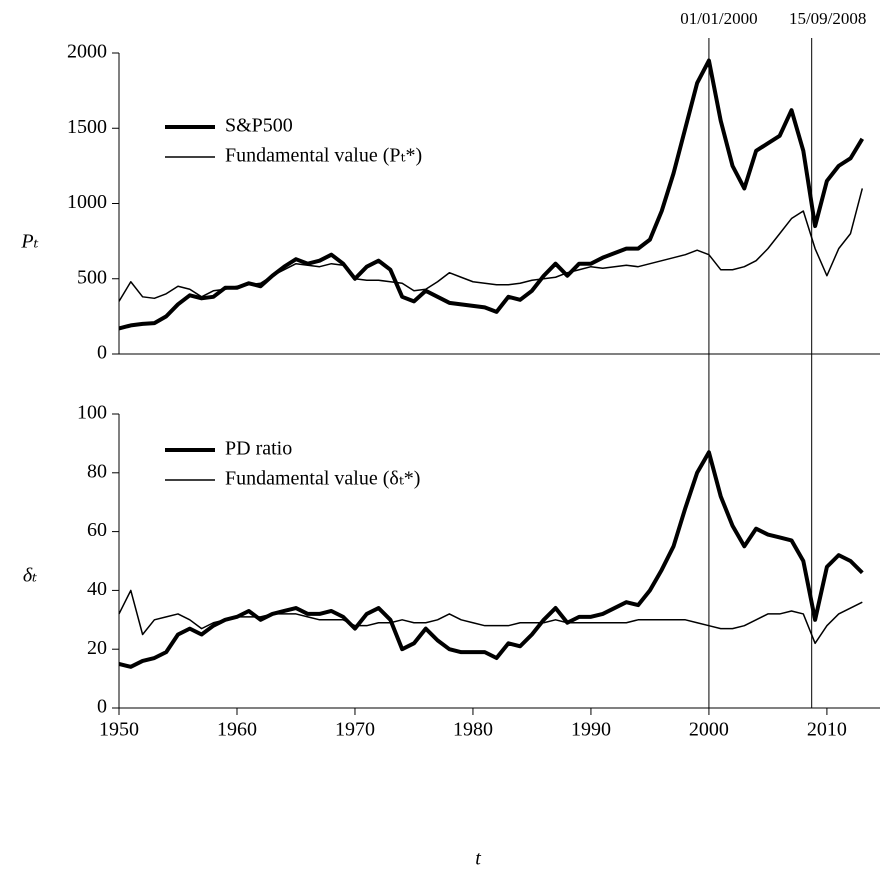  Describe the element at coordinates (473, 730) in the screenshot. I see `x-tick-label: 1980` at that location.